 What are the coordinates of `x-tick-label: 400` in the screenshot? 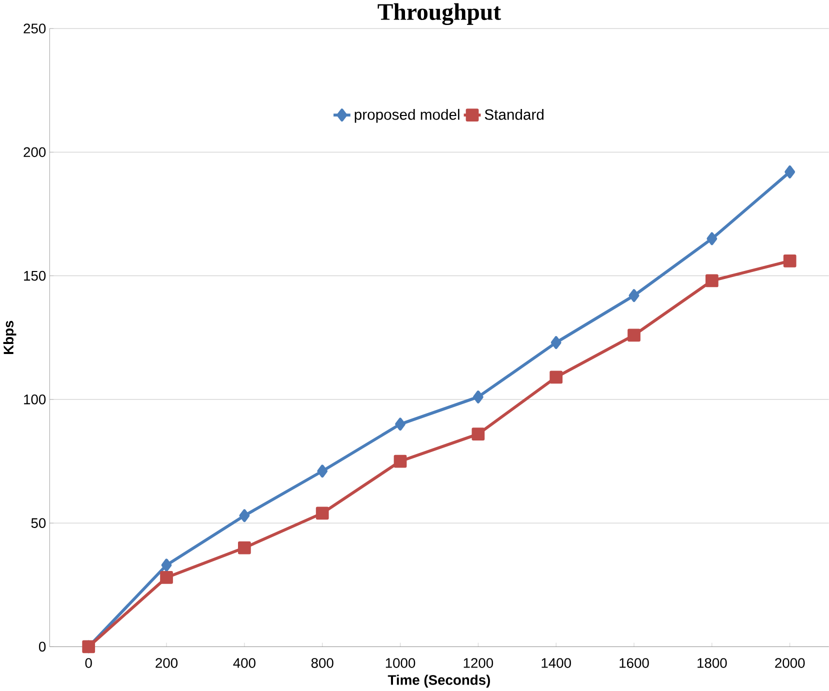 It's located at (244, 663).